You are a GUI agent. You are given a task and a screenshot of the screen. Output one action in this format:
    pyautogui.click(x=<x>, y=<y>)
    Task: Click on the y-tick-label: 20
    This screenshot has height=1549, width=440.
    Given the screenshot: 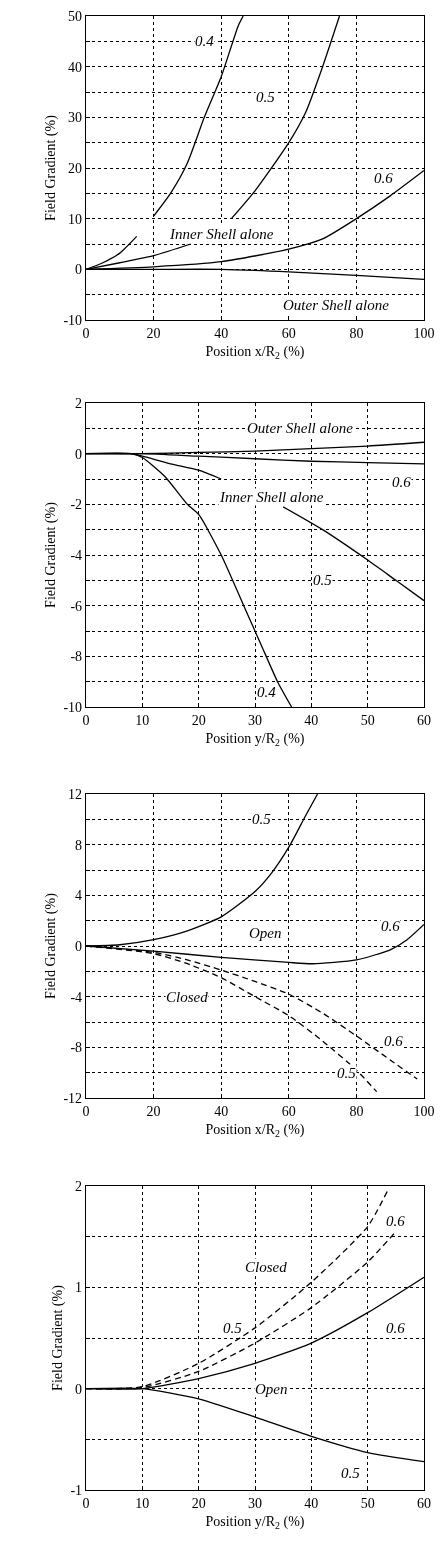 What is the action you would take?
    pyautogui.click(x=75, y=168)
    